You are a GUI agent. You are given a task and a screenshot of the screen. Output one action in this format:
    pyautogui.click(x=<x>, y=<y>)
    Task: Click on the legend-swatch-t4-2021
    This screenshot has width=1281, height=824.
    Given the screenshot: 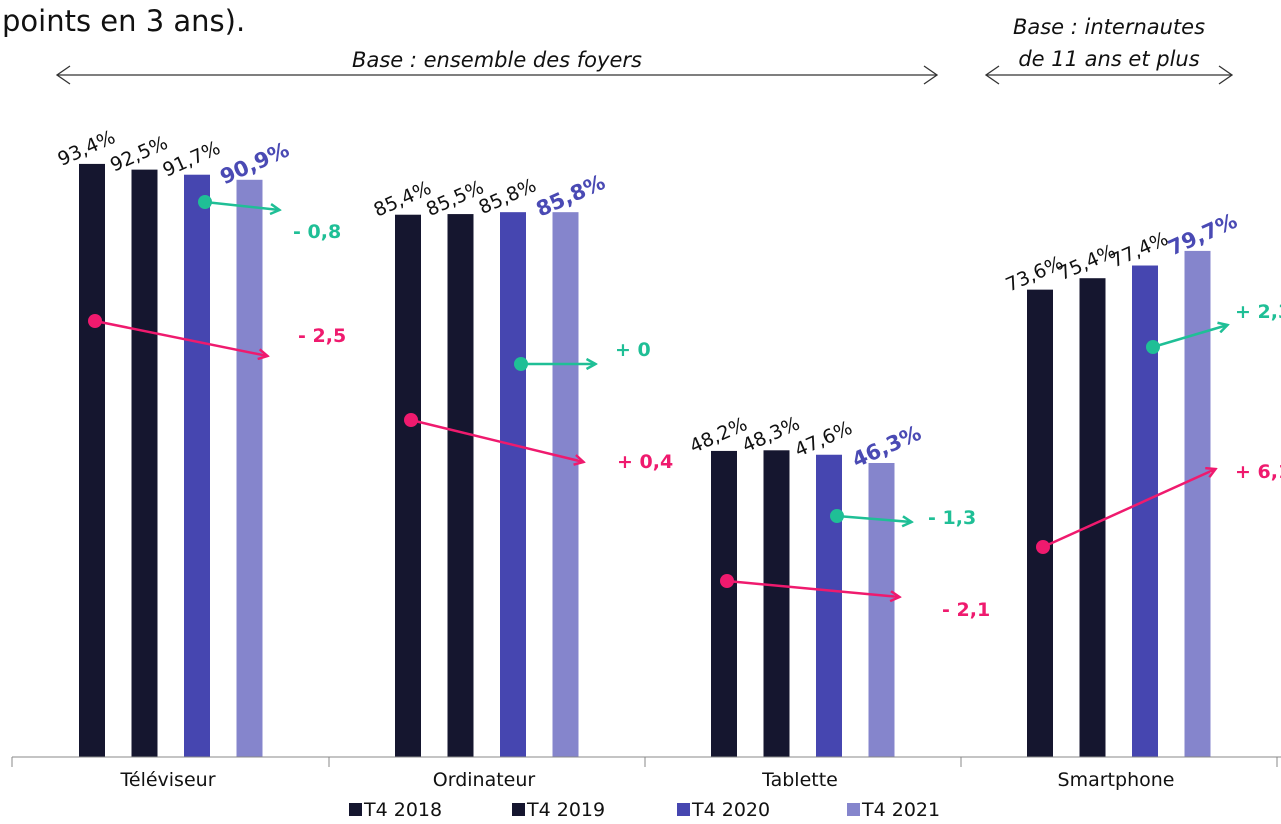 What is the action you would take?
    pyautogui.click(x=853, y=809)
    